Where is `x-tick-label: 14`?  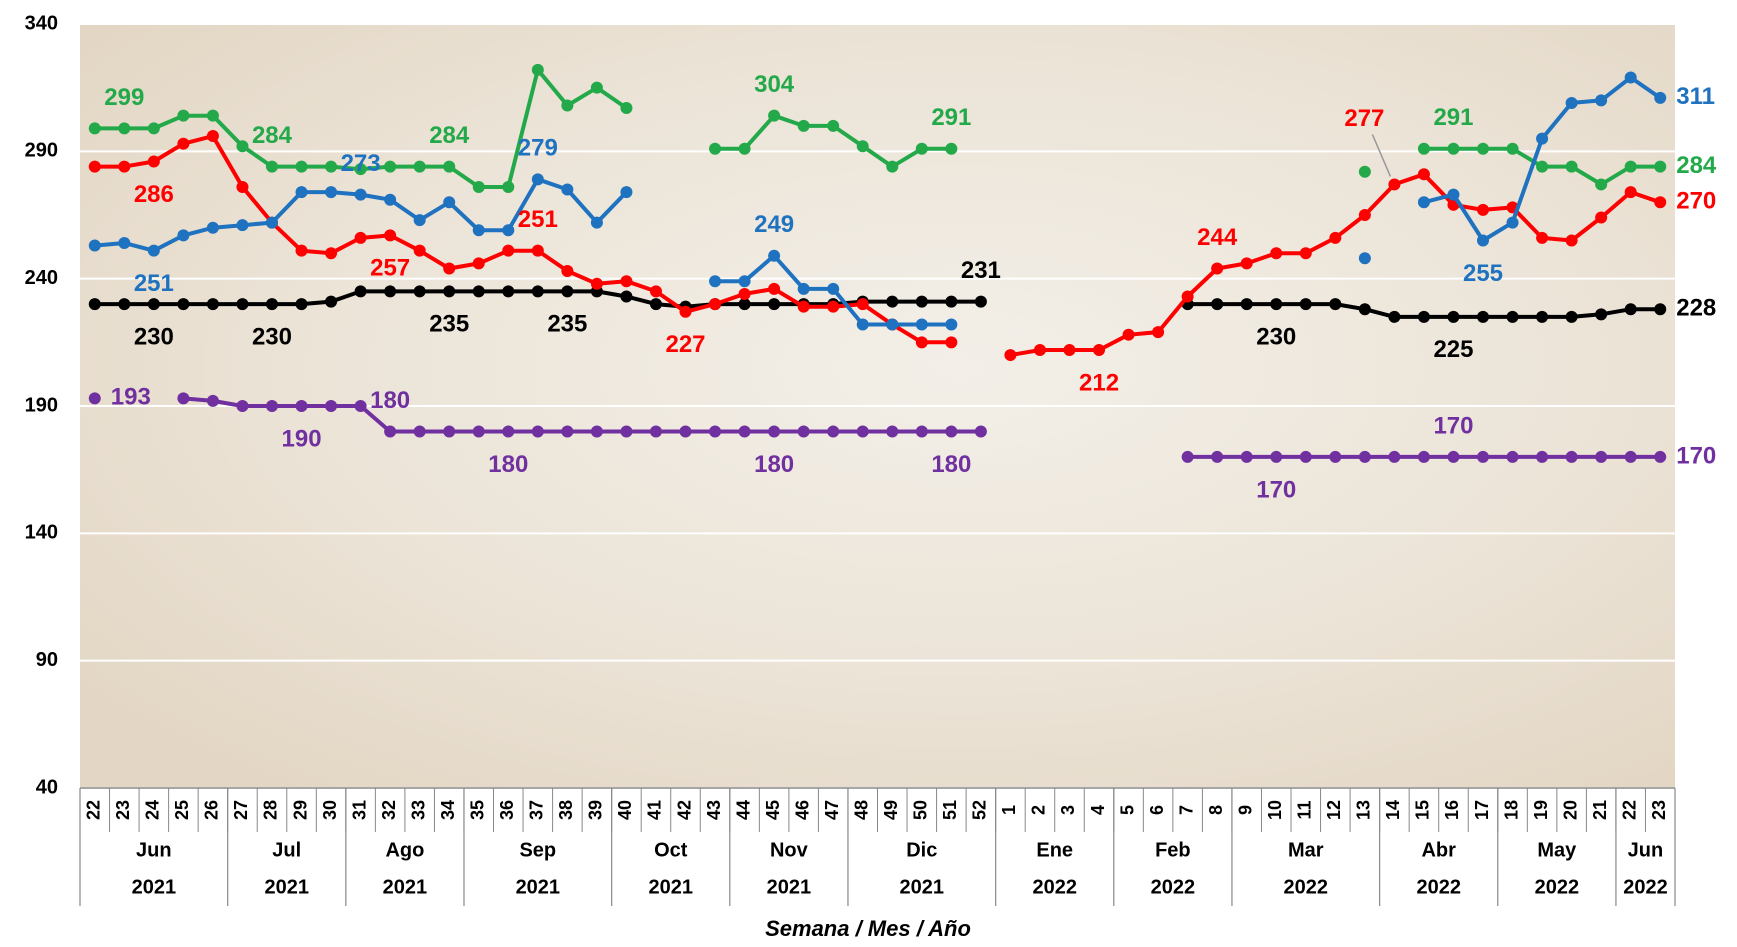 x-tick-label: 14 is located at coordinates (1393, 810).